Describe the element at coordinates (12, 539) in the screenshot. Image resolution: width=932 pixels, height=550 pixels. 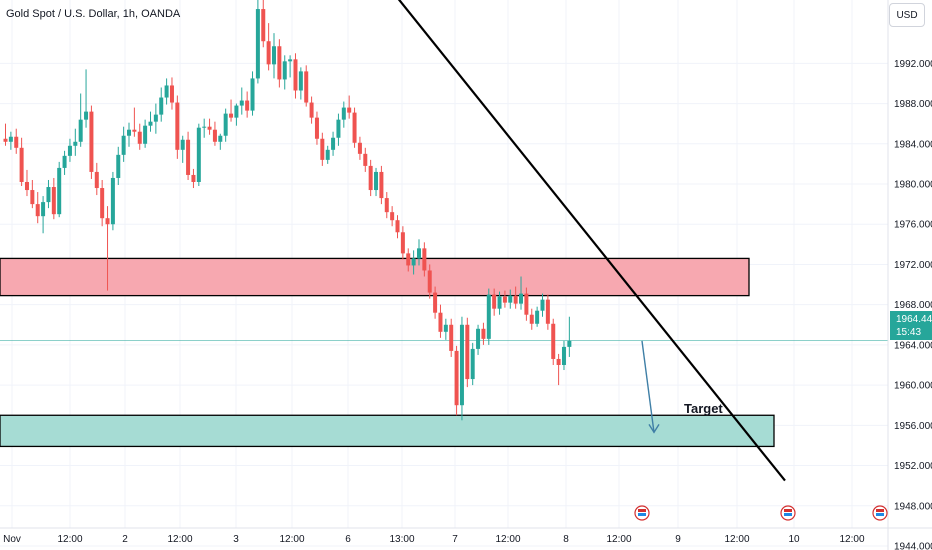
I see `time-tick-label: Nov` at that location.